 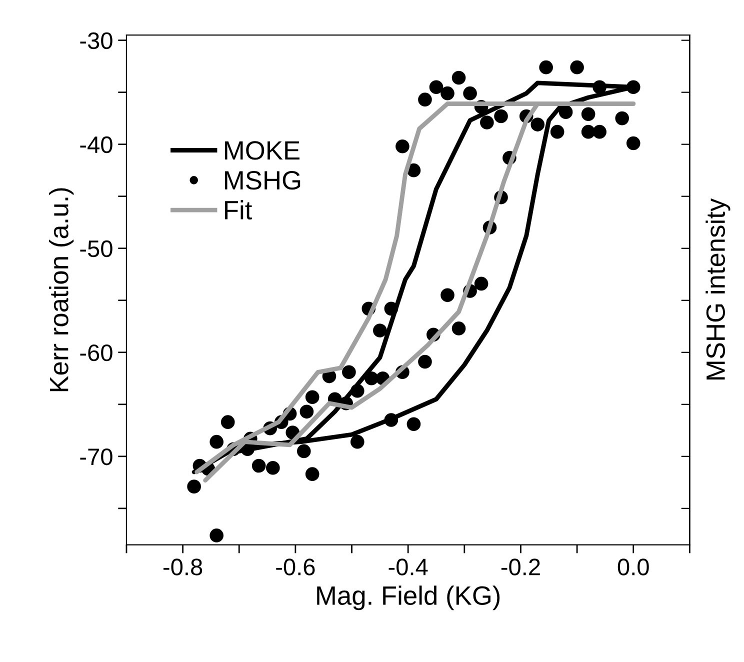 I want to click on y-tick-label: -50, so click(x=96, y=249).